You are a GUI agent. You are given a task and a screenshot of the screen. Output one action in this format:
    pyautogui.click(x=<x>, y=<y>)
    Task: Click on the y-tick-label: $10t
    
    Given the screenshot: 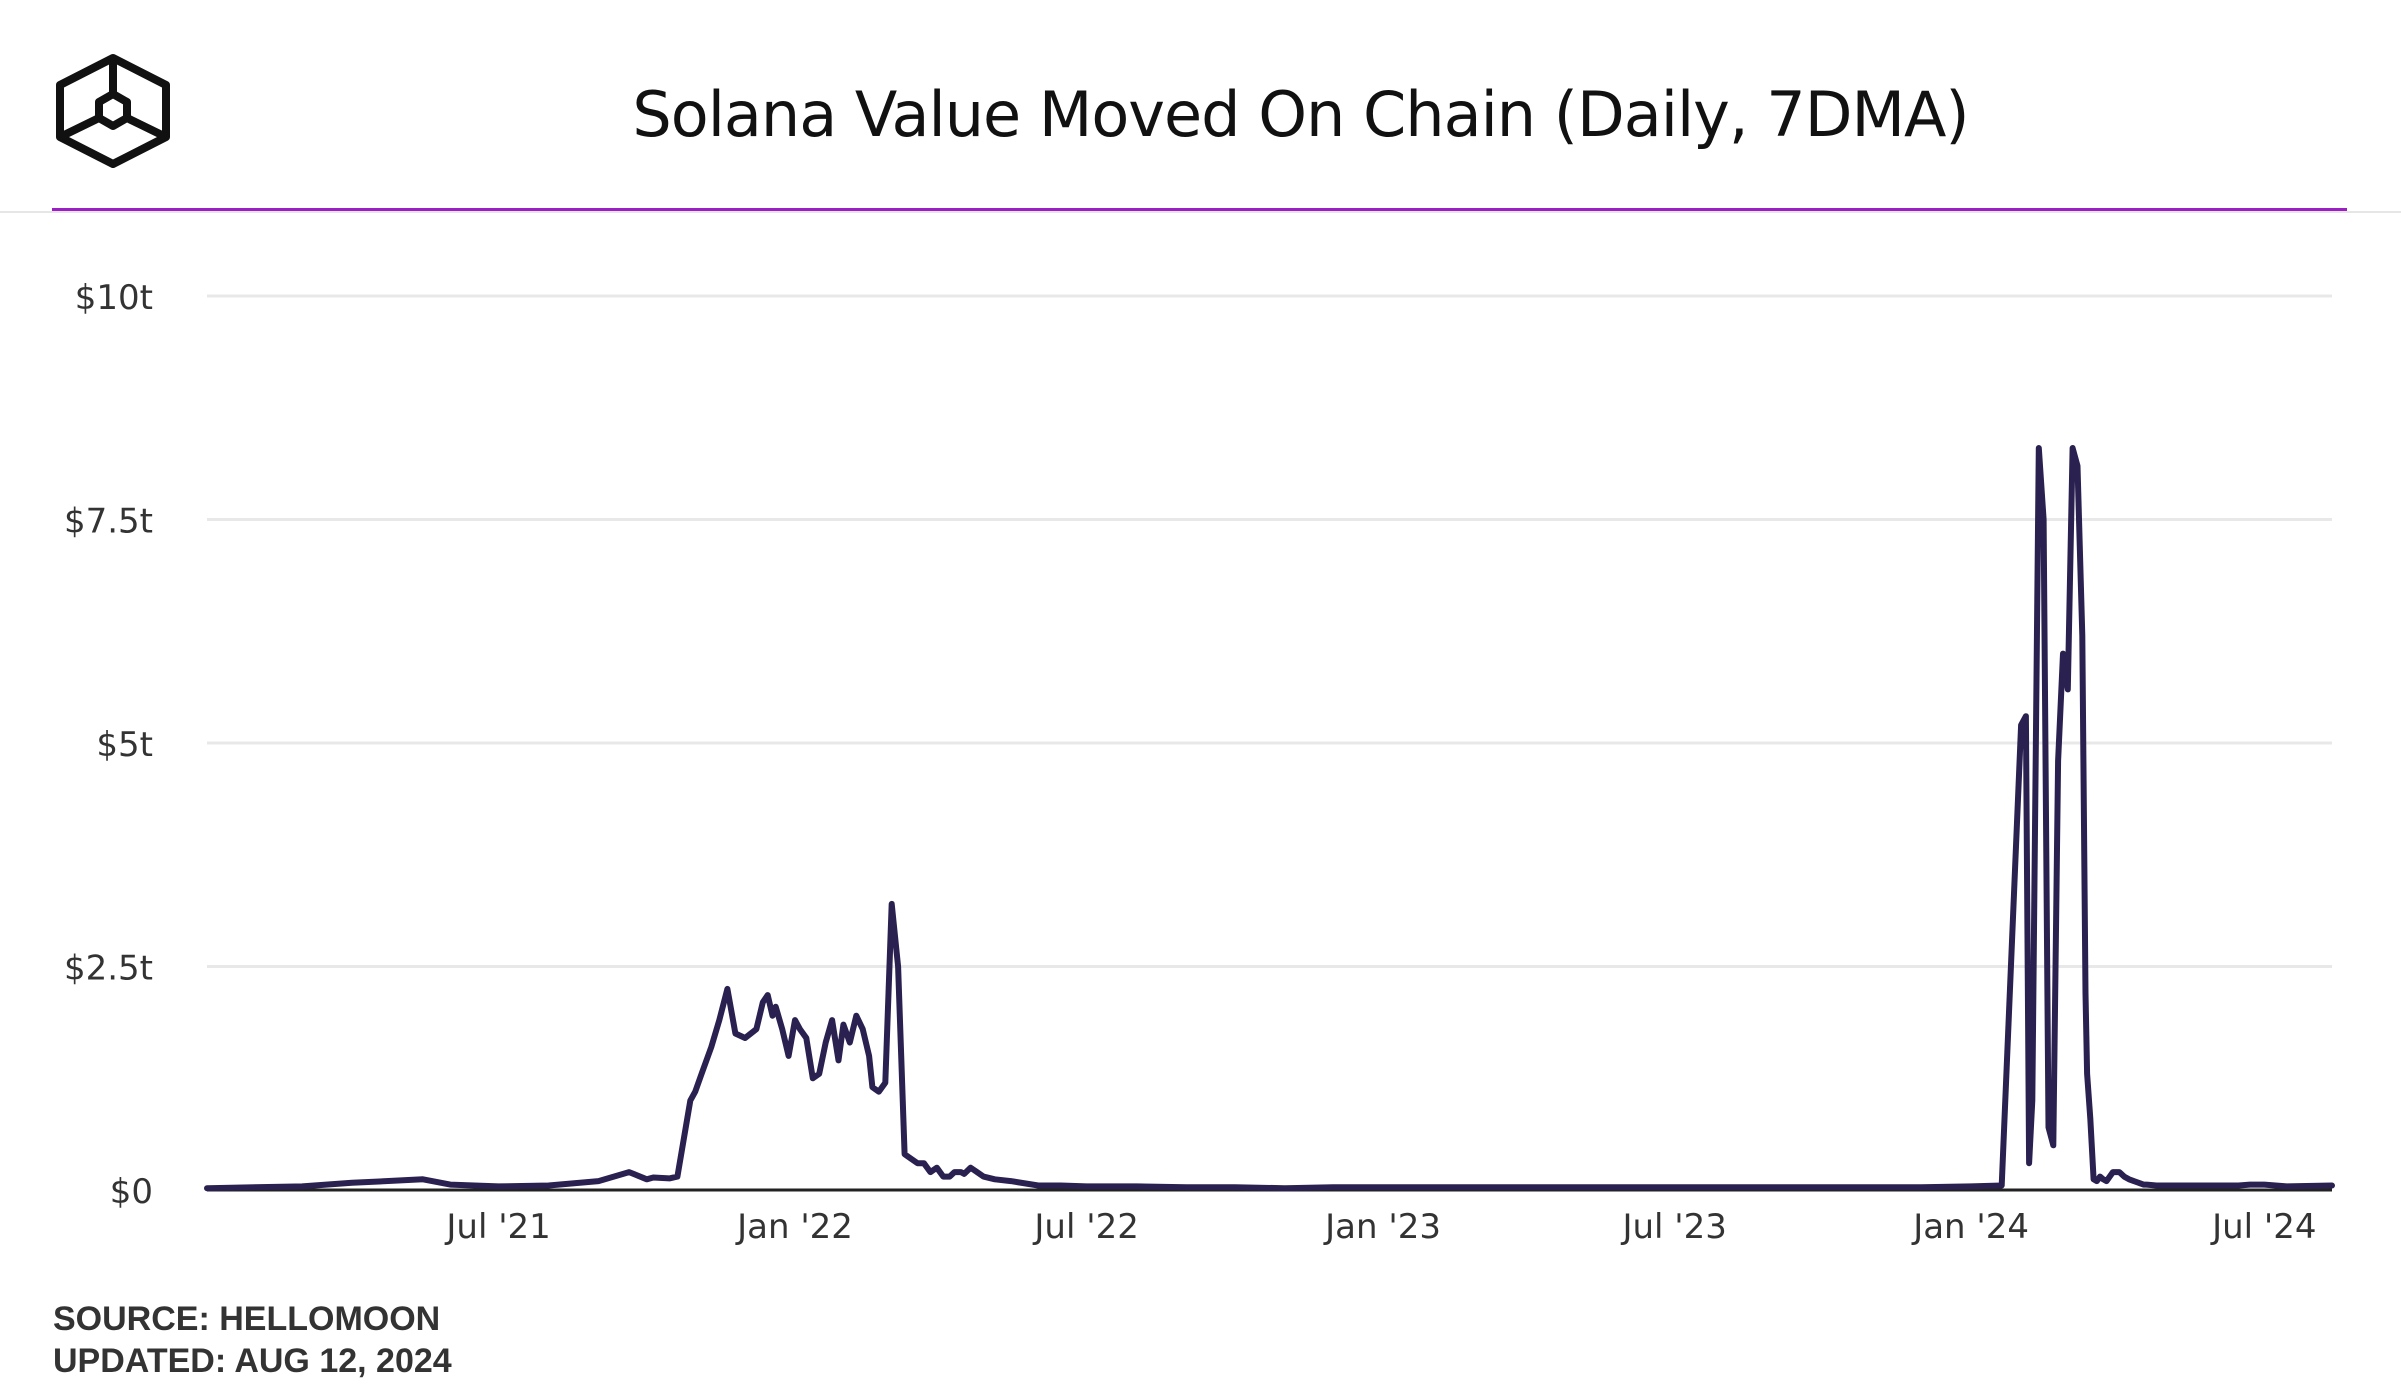 What is the action you would take?
    pyautogui.click(x=114, y=298)
    